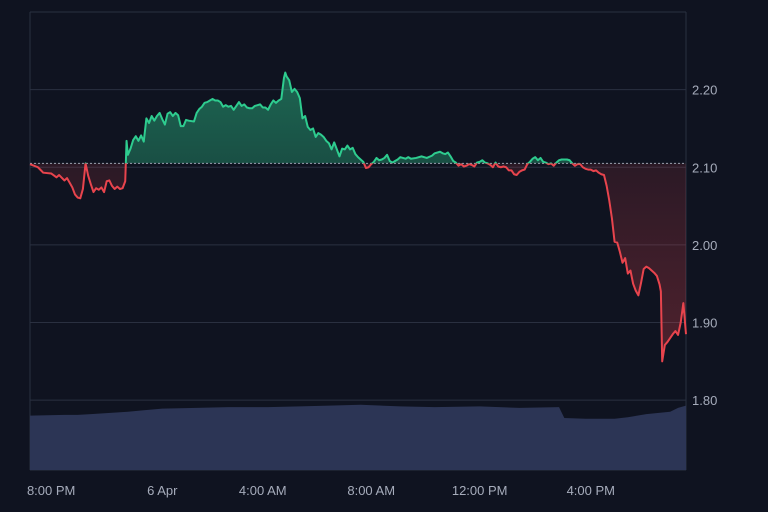 The width and height of the screenshot is (768, 512). I want to click on x-tick-label: 4:00 AM, so click(263, 490).